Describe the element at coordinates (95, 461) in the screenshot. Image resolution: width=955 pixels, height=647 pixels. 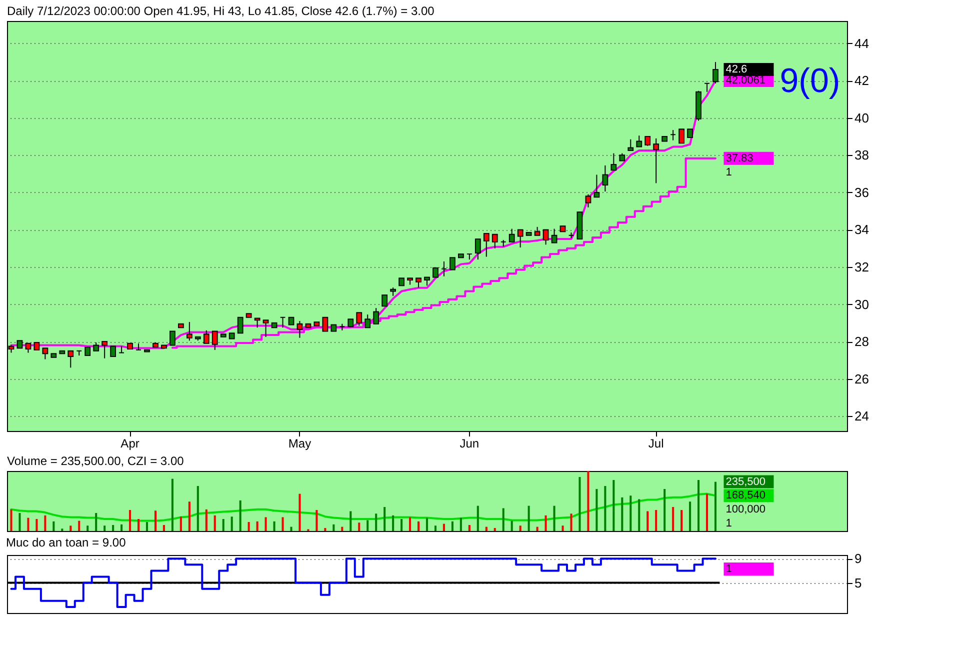
I see `chart-title: Volume = 235,500.00, CZI = 3.00` at that location.